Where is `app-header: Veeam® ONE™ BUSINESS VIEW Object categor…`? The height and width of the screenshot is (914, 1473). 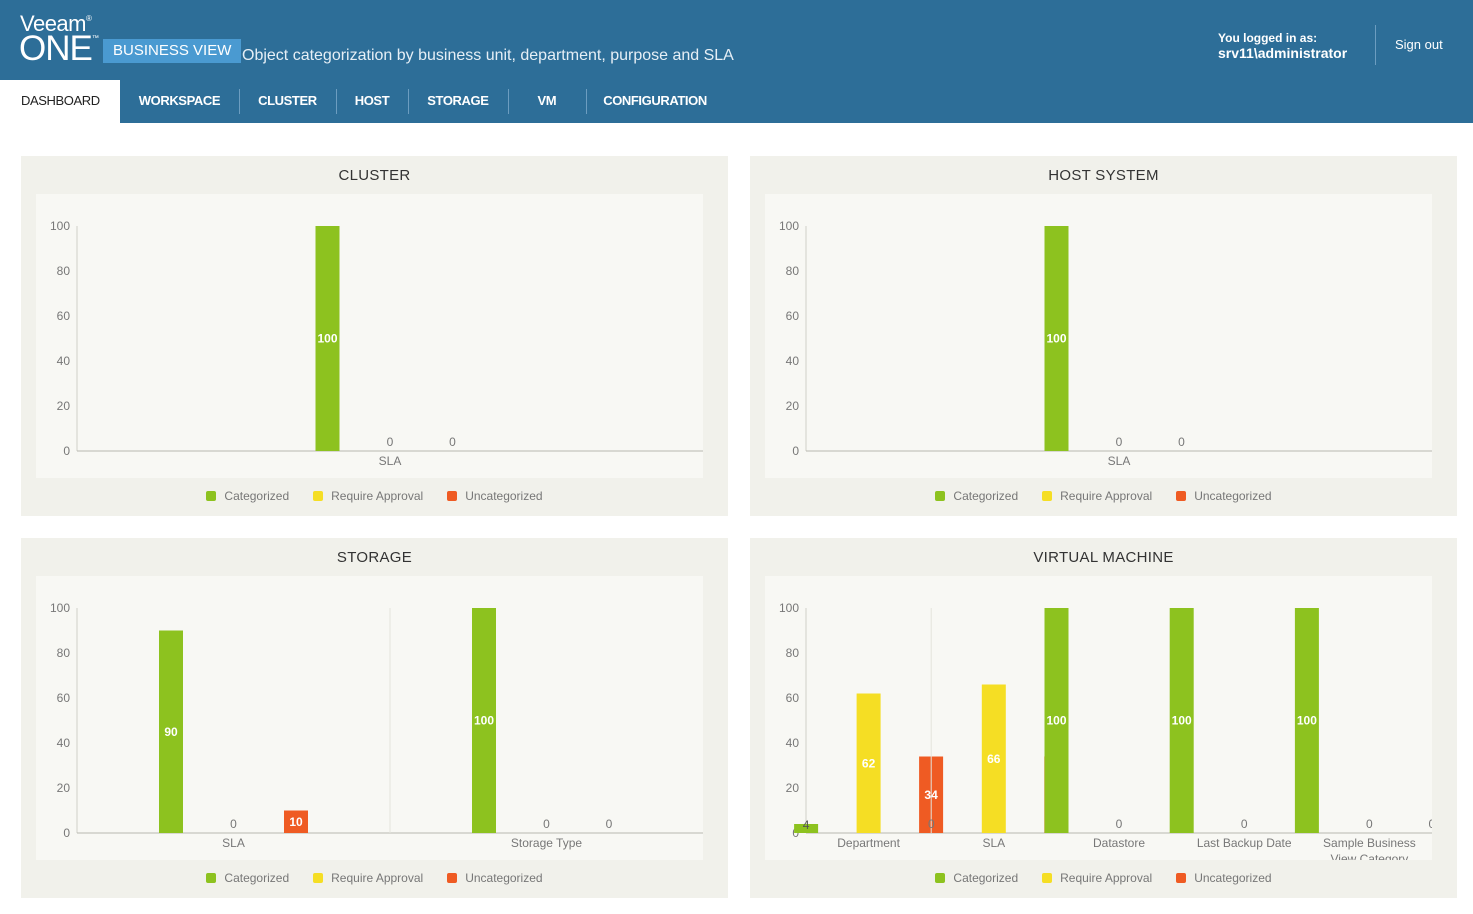 app-header: Veeam® ONE™ BUSINESS VIEW Object categor… is located at coordinates (736, 61).